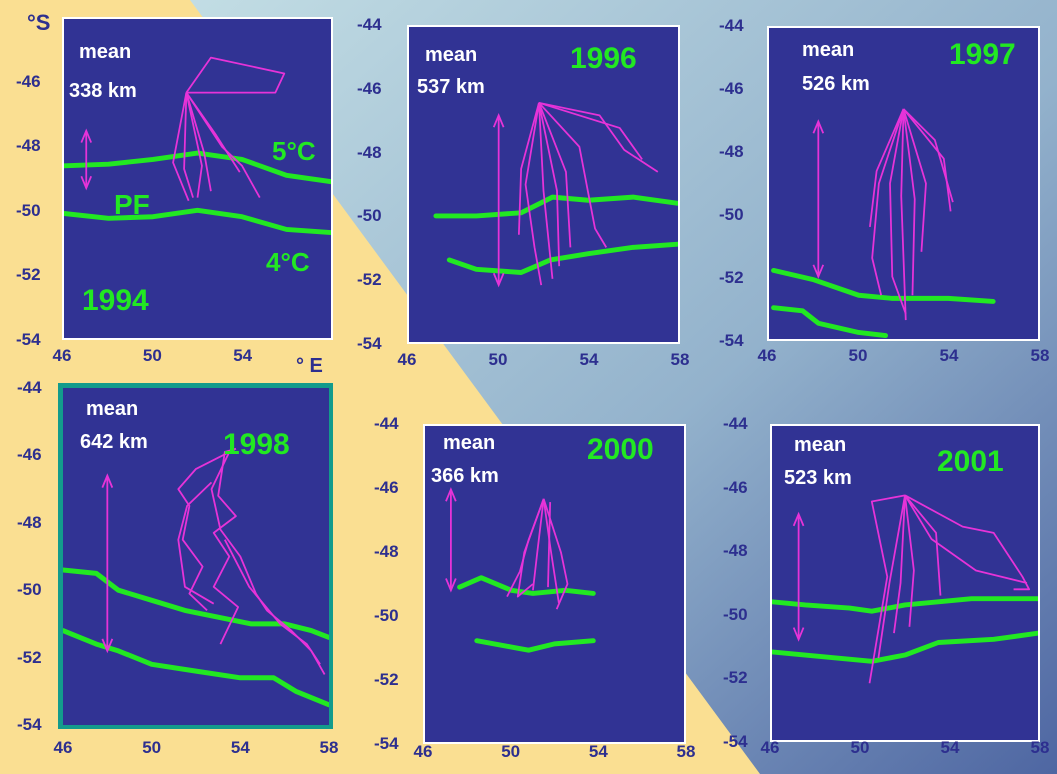 The image size is (1057, 774). What do you see at coordinates (288, 262) in the screenshot?
I see `isotherm-4c-label: 4°C` at bounding box center [288, 262].